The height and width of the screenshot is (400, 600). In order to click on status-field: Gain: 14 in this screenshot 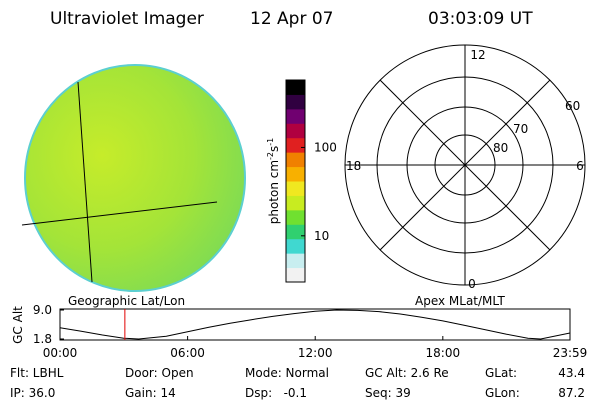, I will do `click(150, 393)`.